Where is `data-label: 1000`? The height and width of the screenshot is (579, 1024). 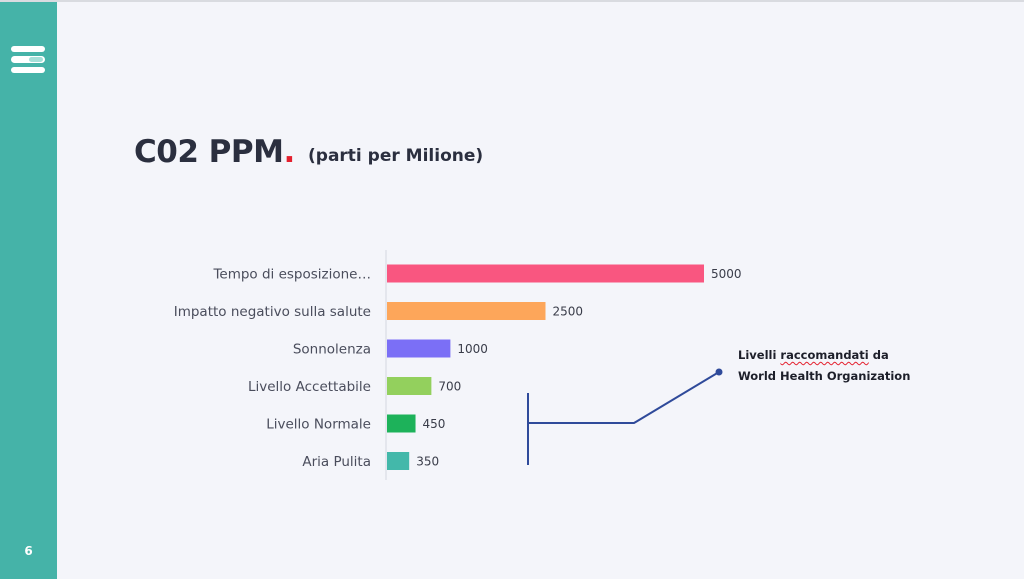 data-label: 1000 is located at coordinates (472, 349).